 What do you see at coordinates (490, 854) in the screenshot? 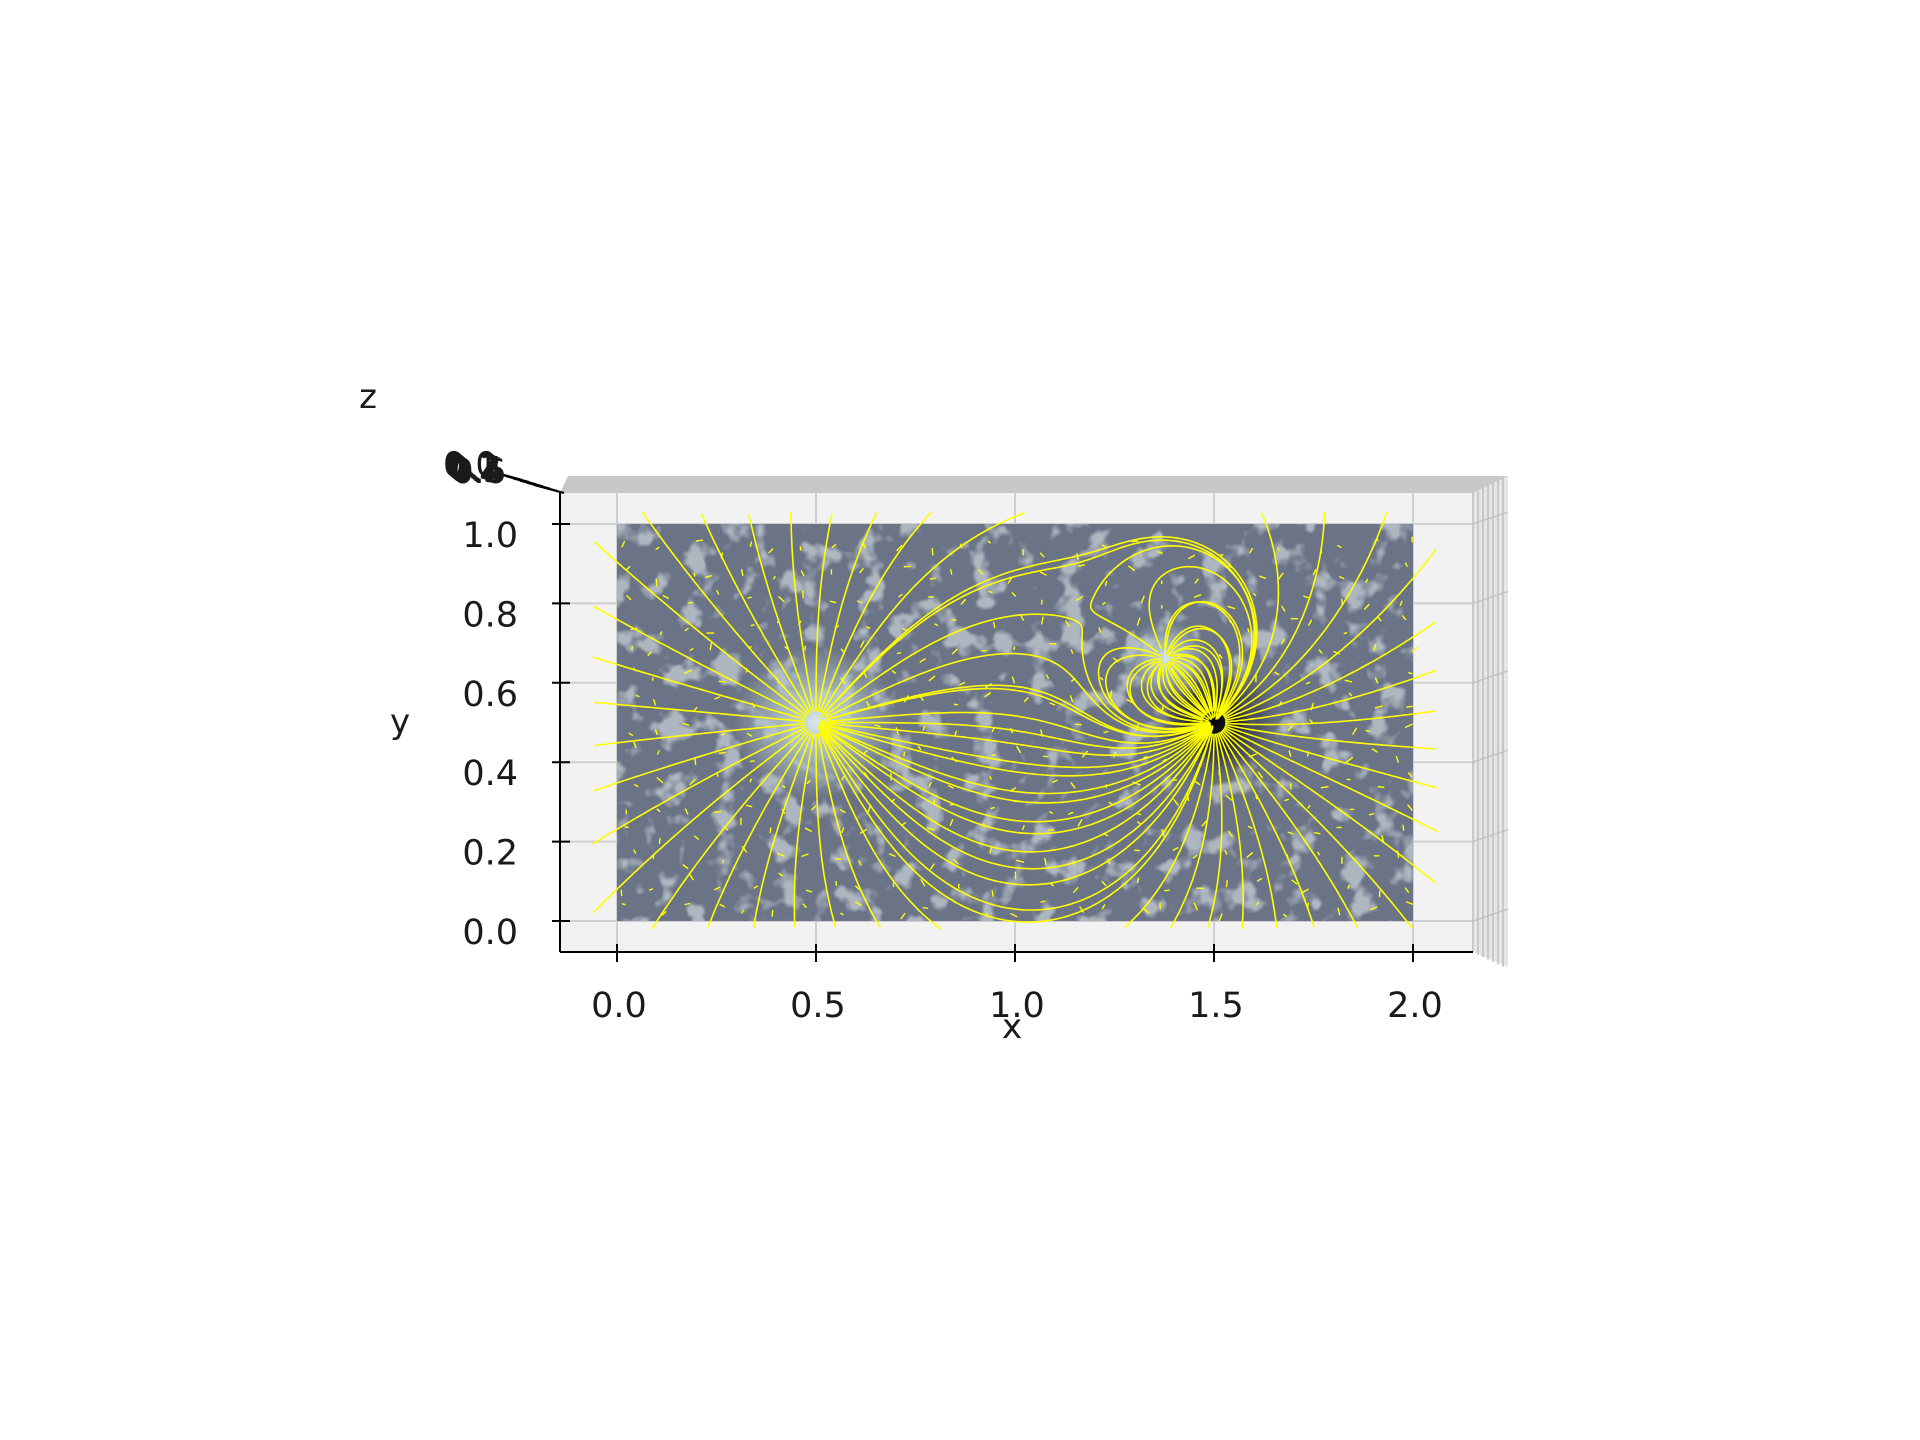
I see `y-tick-label: 0.2` at bounding box center [490, 854].